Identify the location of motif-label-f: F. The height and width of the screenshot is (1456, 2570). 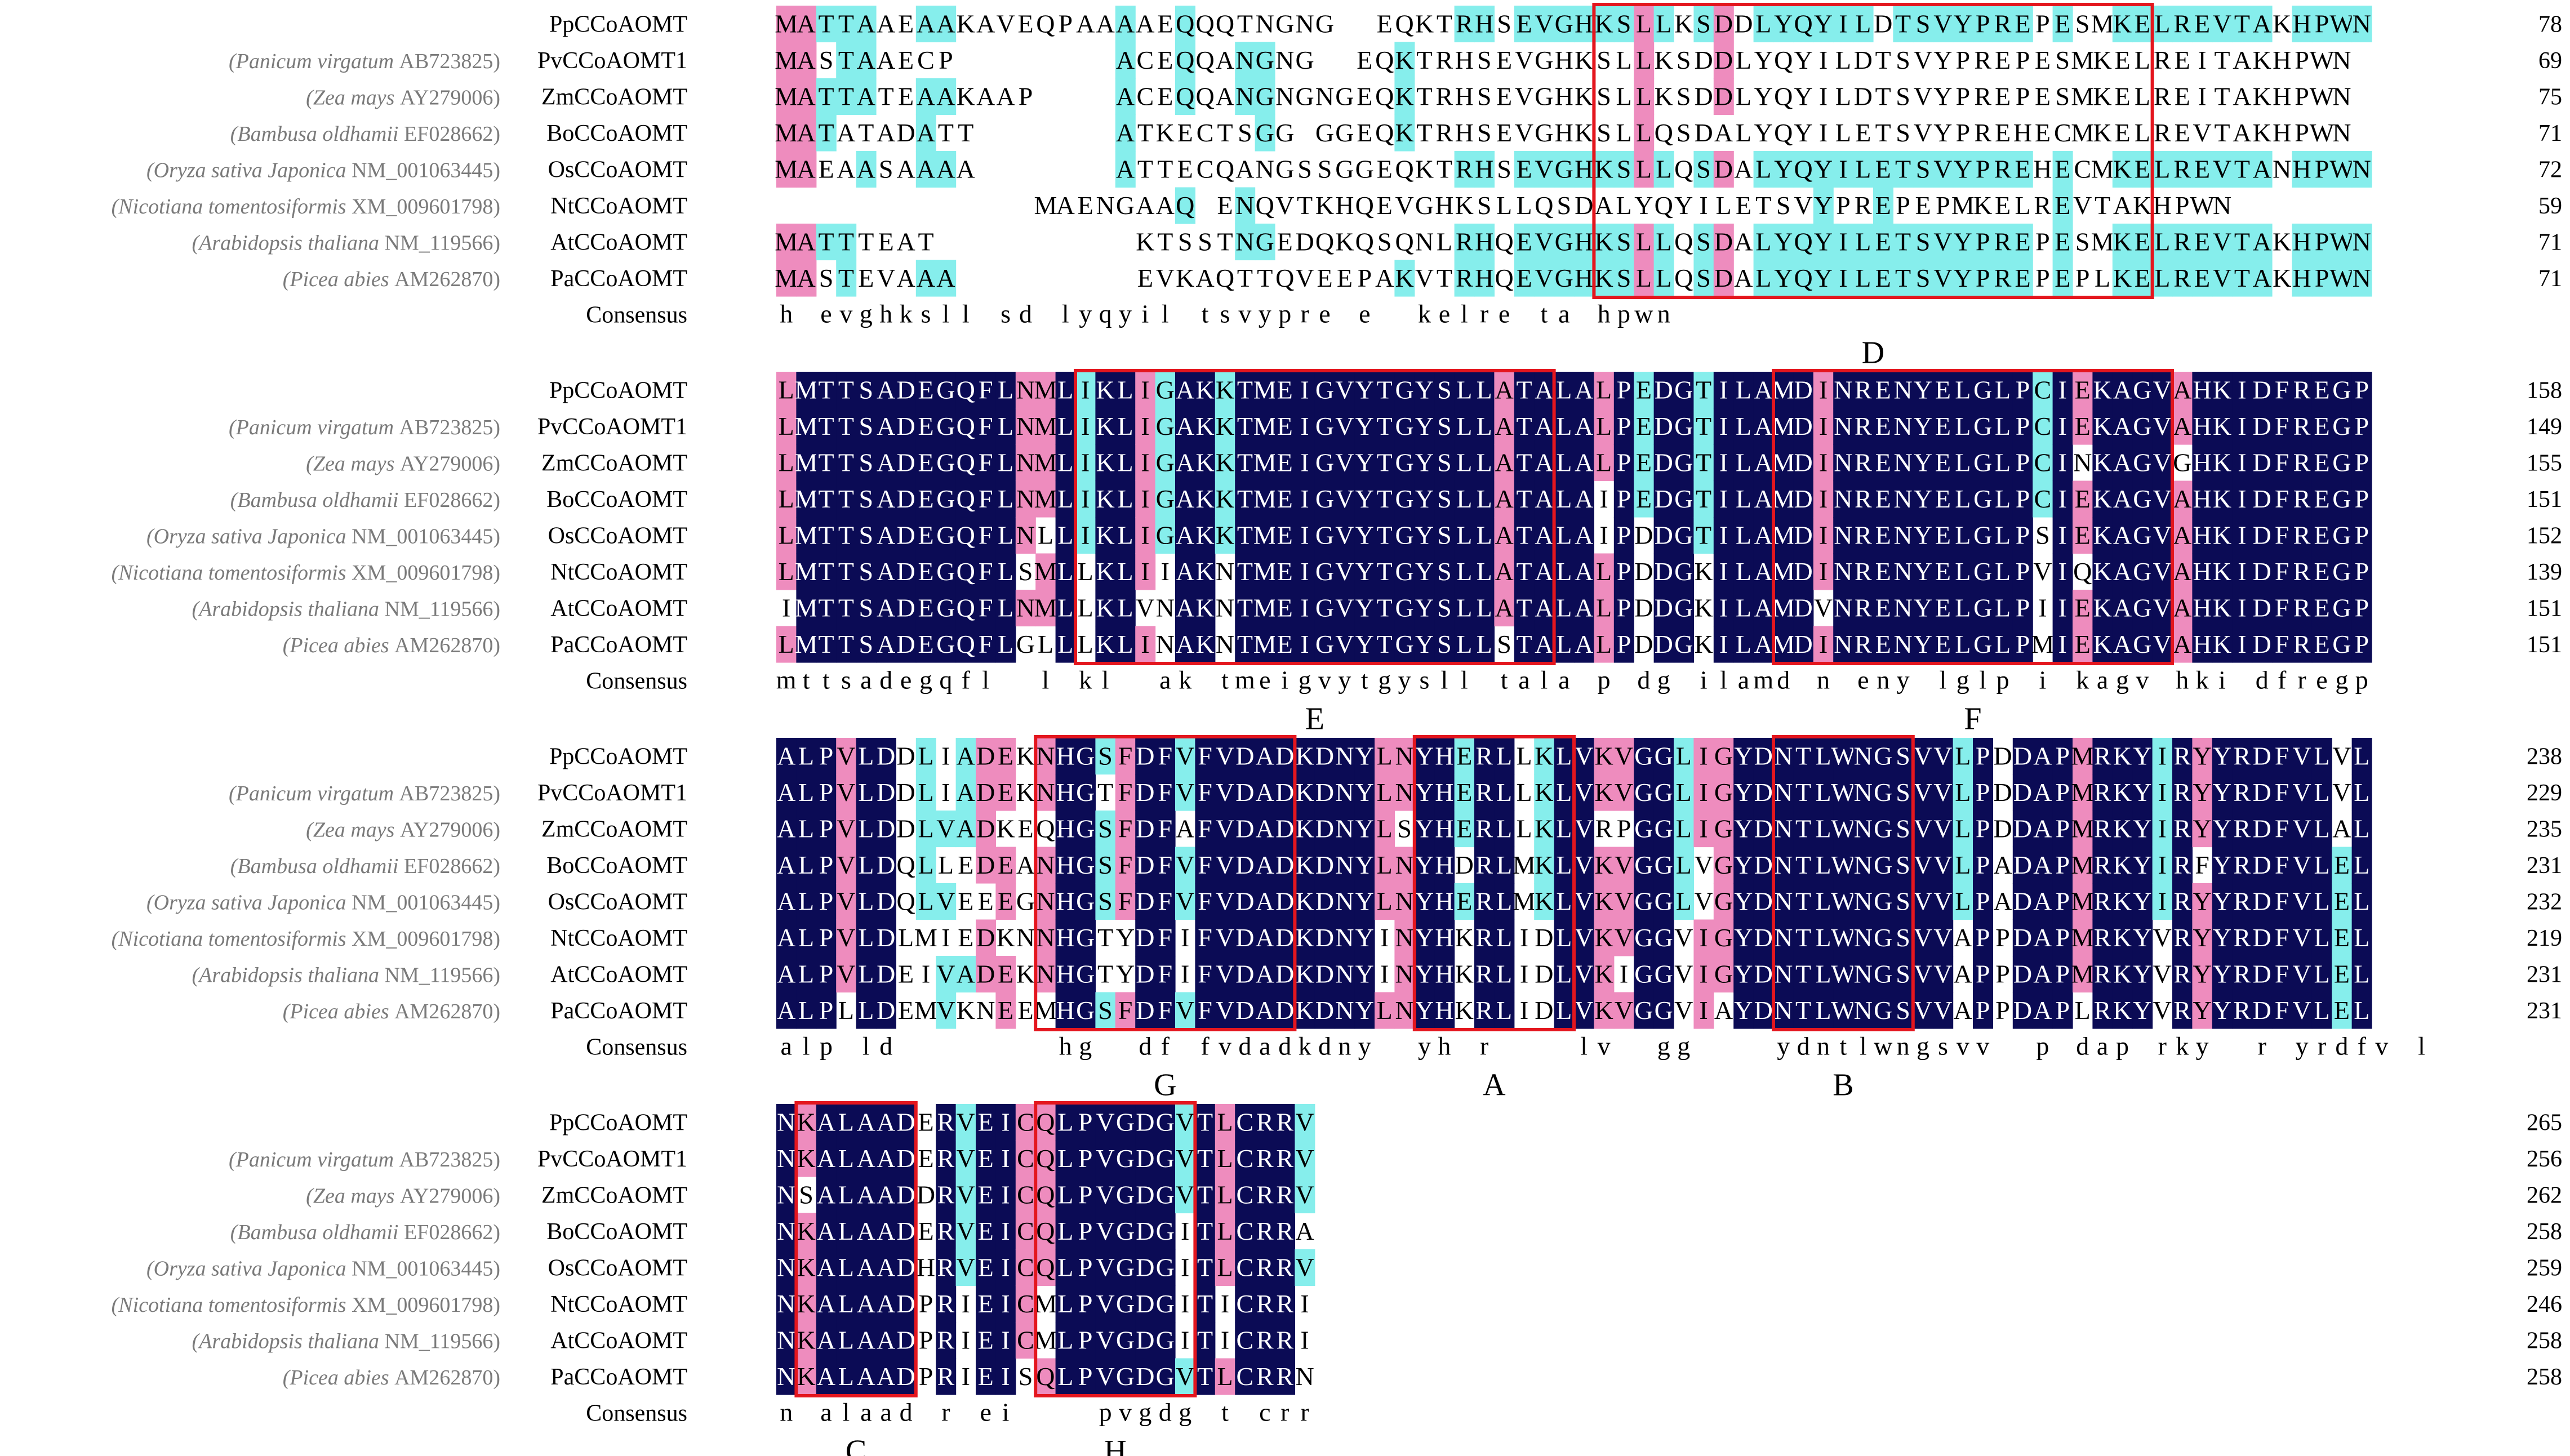
(1973, 719).